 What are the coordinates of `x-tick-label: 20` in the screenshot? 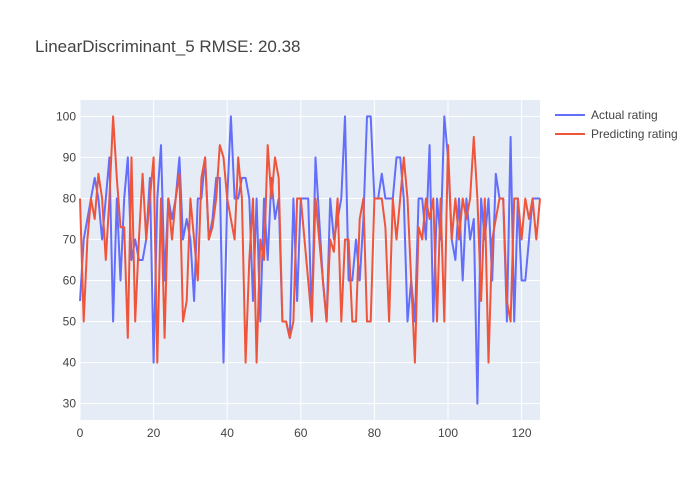 It's located at (154, 433).